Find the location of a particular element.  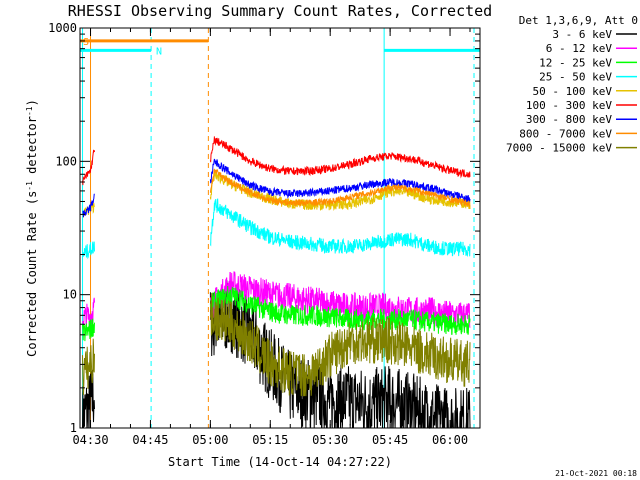

legend-label-5: 50 - 100 keV is located at coordinates (573, 91).